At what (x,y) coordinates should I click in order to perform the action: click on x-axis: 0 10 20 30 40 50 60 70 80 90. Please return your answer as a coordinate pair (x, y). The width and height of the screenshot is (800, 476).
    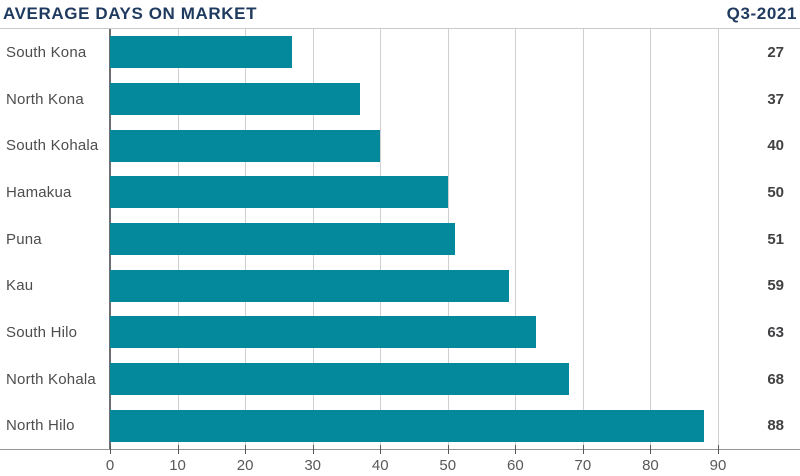
    Looking at the image, I should click on (400, 460).